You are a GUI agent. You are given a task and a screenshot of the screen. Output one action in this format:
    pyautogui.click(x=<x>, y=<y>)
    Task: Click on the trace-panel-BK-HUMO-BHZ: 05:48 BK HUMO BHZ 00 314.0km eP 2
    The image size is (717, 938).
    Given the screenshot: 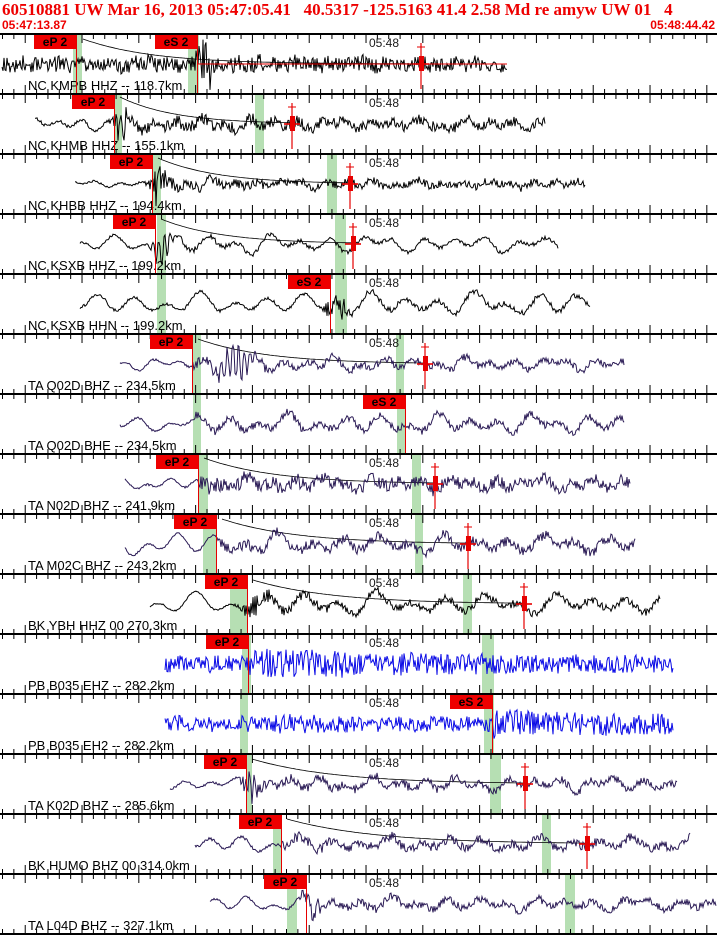 What is the action you would take?
    pyautogui.click(x=358, y=843)
    